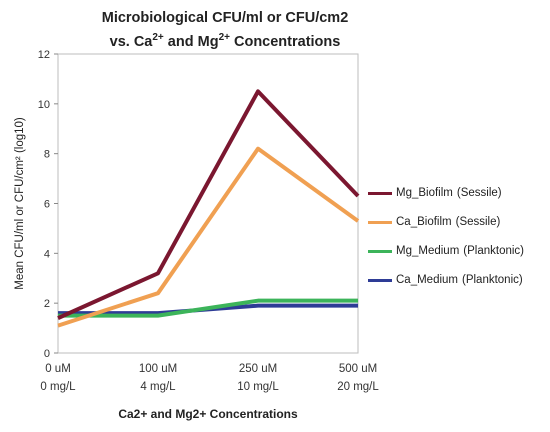  Describe the element at coordinates (47, 205) in the screenshot. I see `y-tick-label: 6` at that location.